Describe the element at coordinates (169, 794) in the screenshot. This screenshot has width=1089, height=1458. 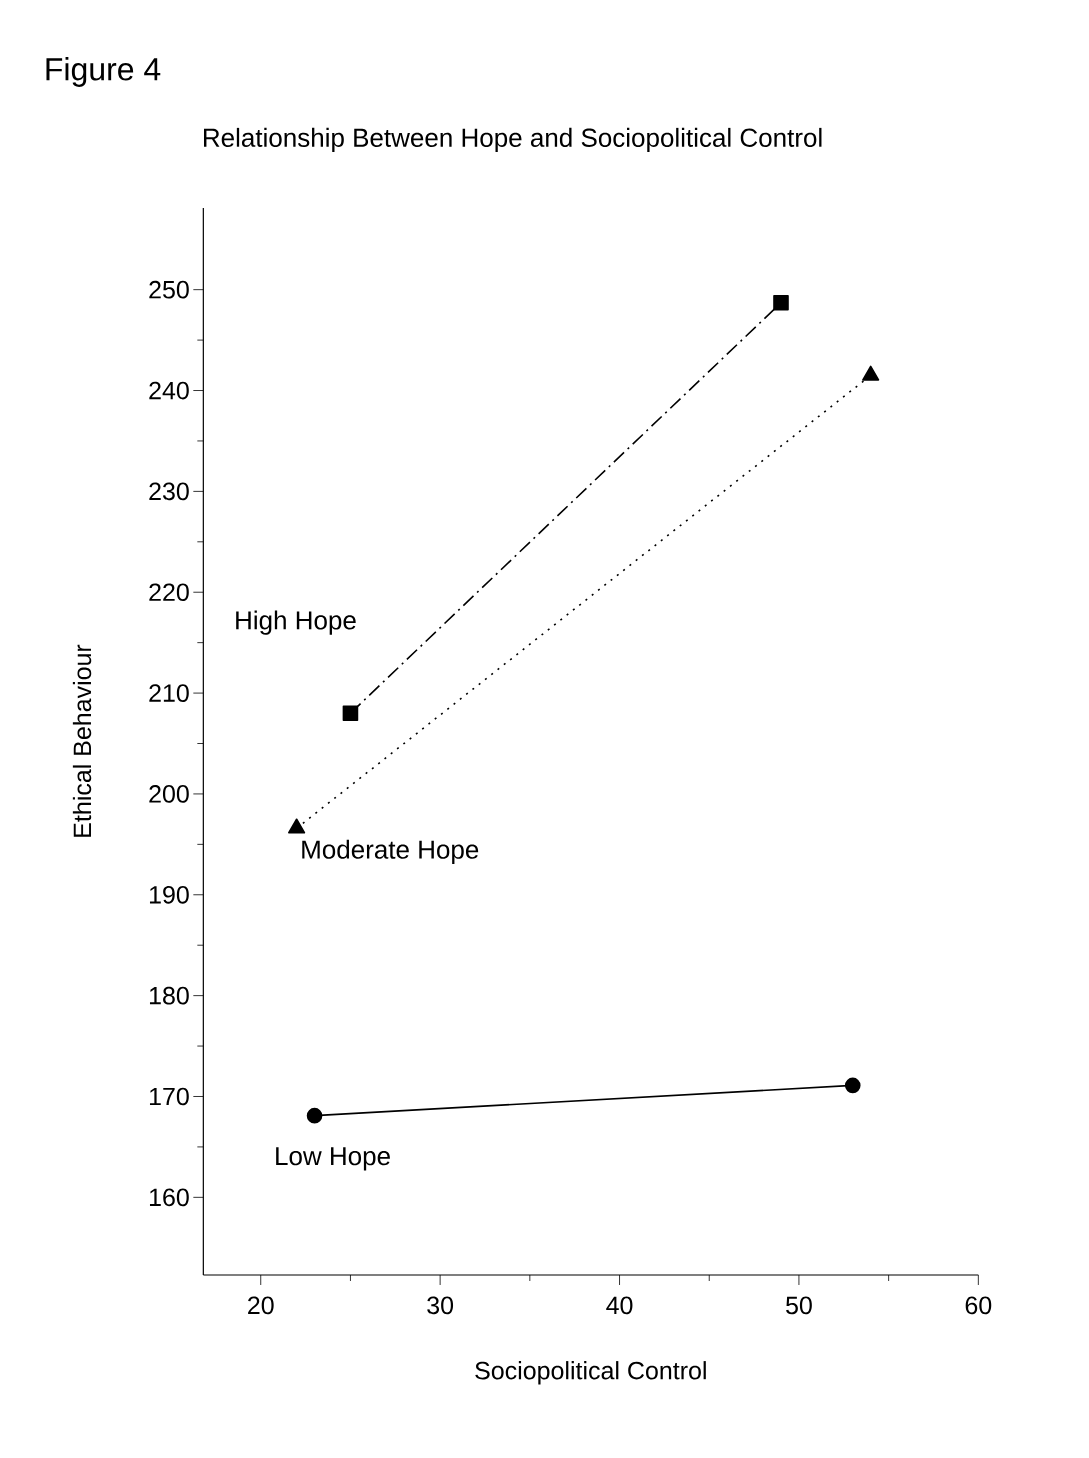
I see `y-tick-label: 200` at that location.